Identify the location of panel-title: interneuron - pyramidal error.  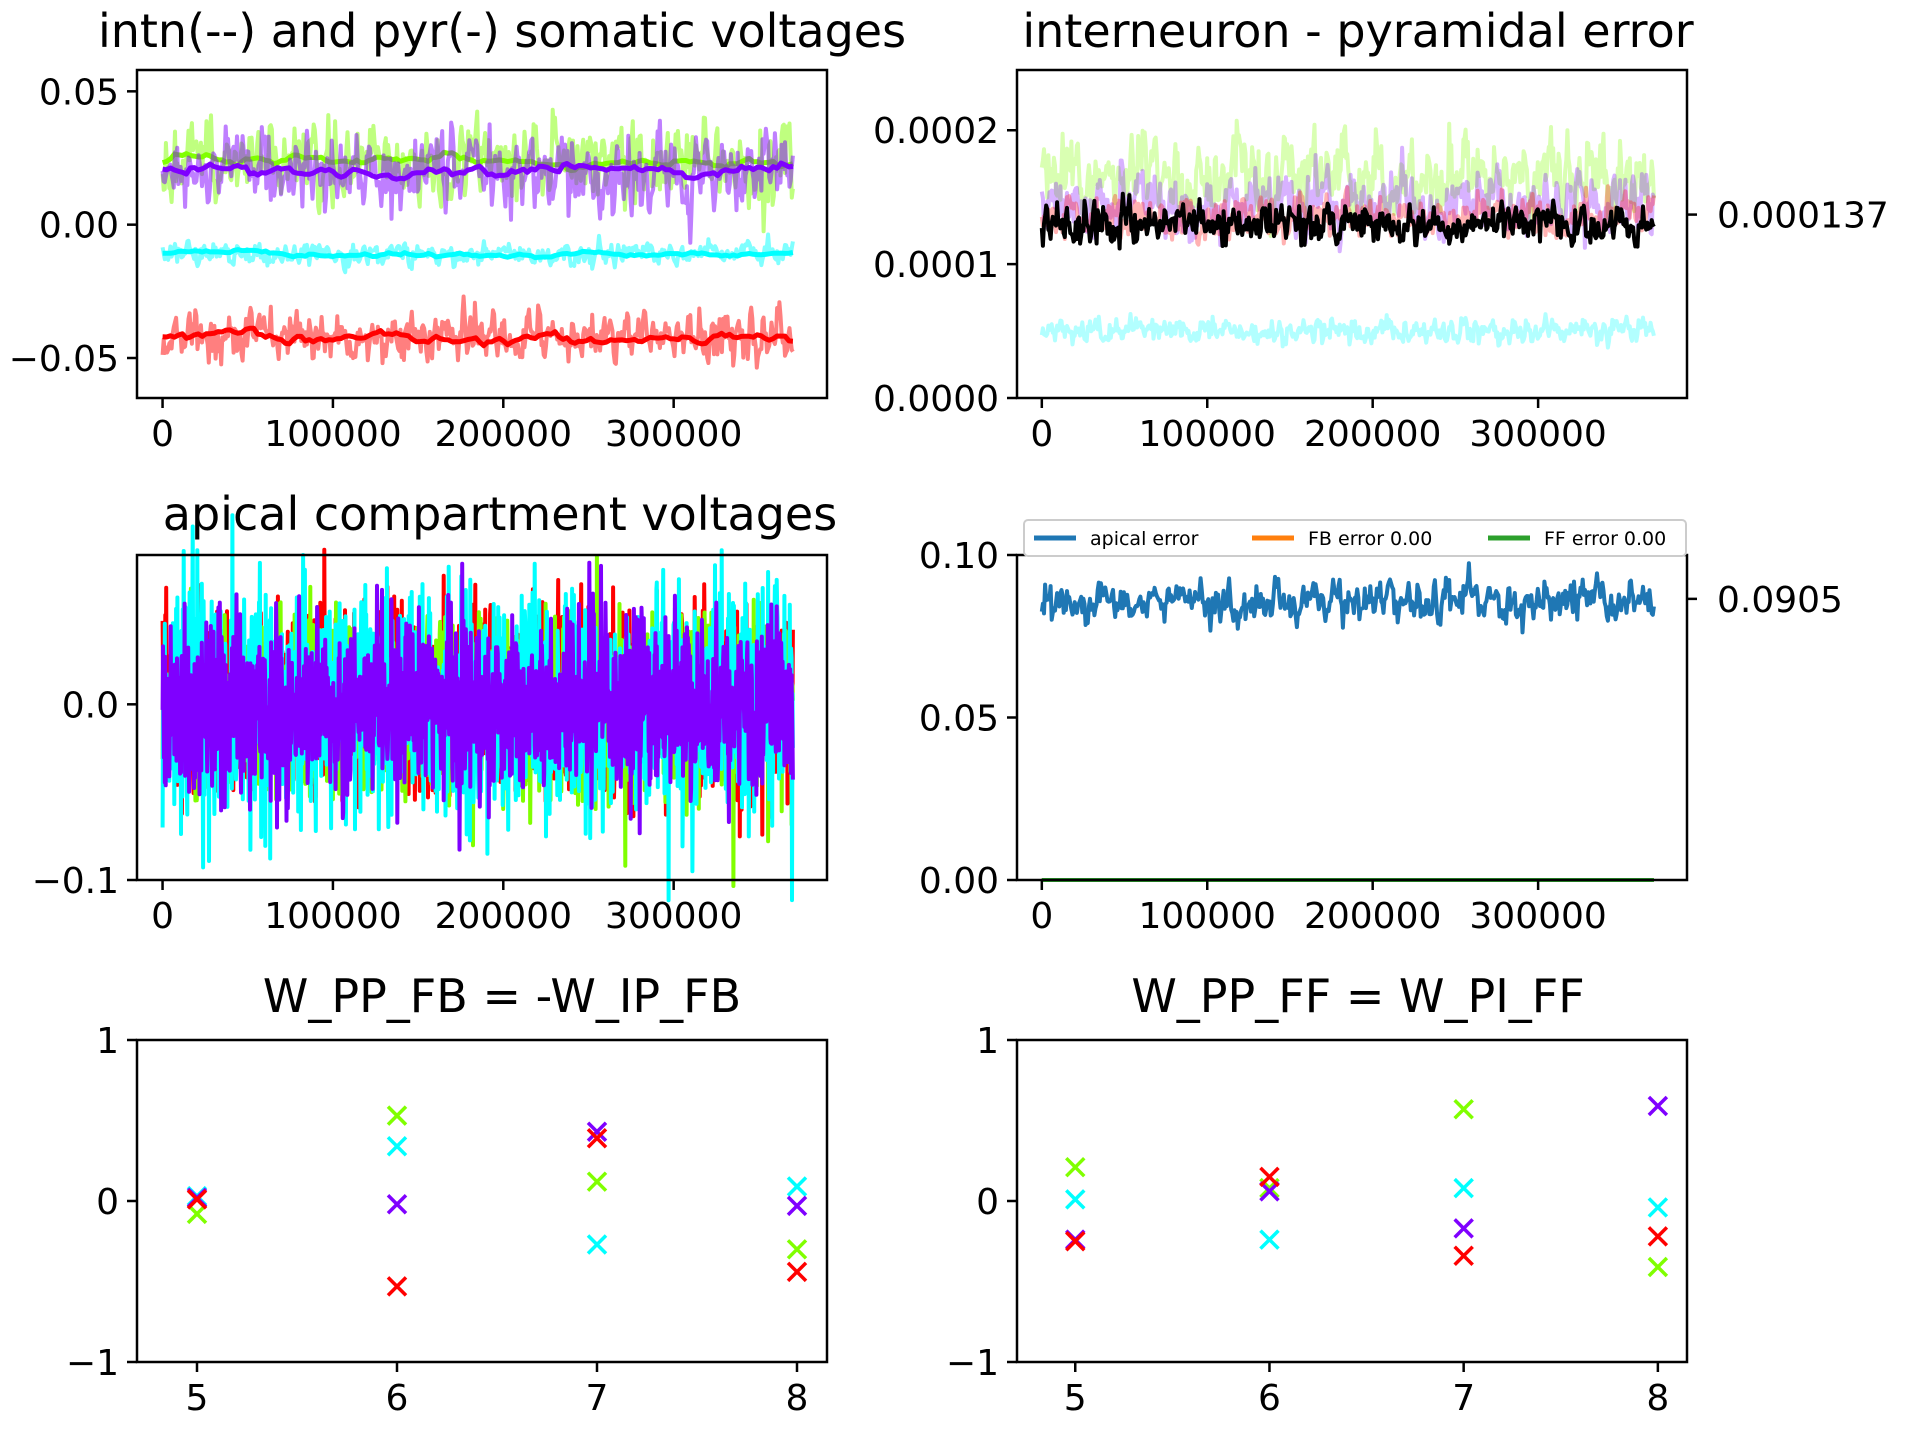
(1357, 31).